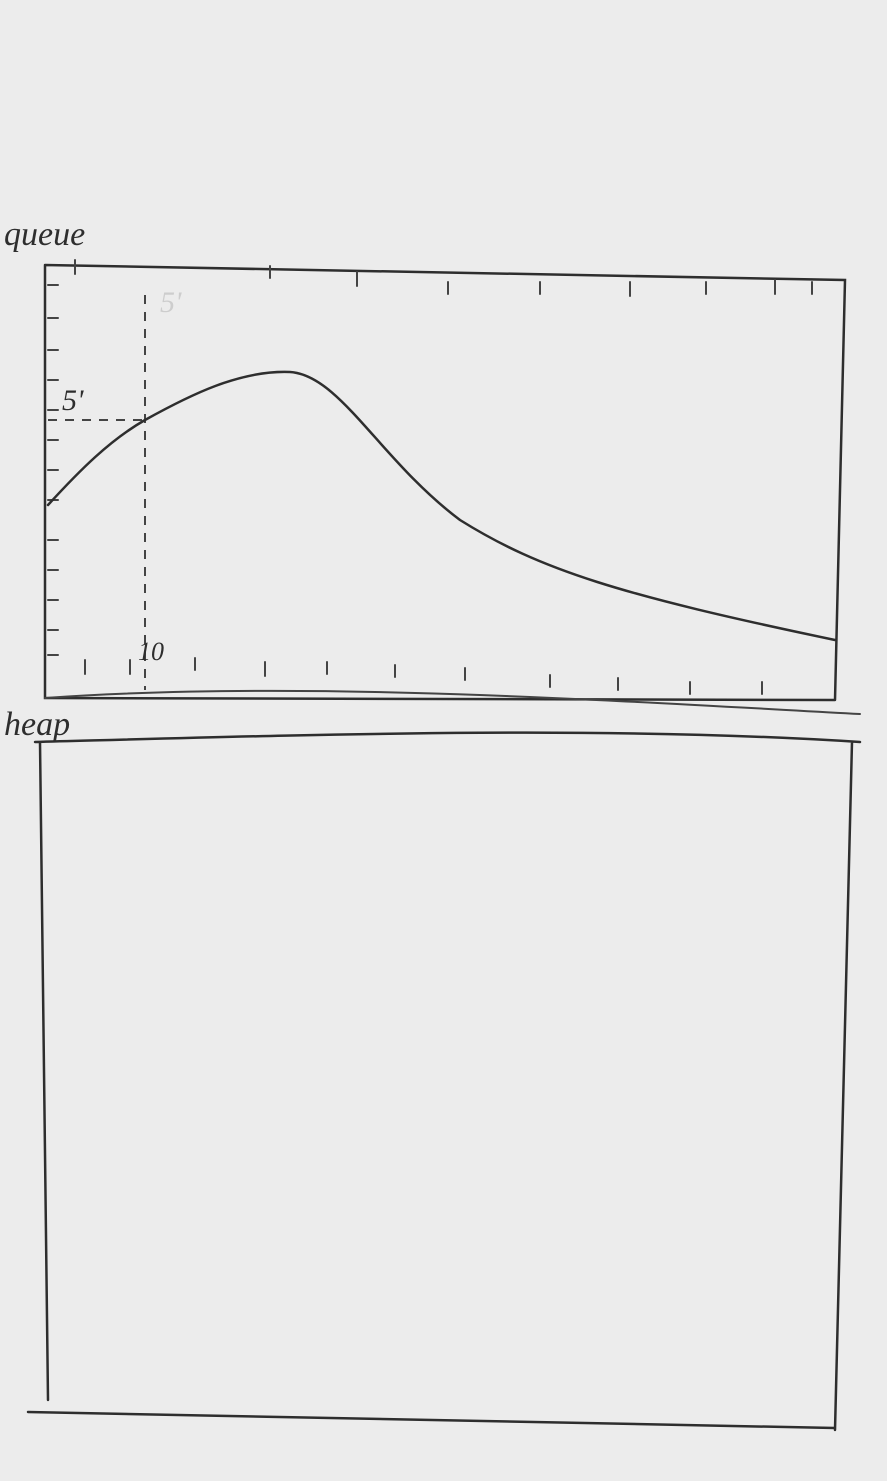 The height and width of the screenshot is (1481, 887). What do you see at coordinates (97, 492) in the screenshot?
I see `guide-lines` at bounding box center [97, 492].